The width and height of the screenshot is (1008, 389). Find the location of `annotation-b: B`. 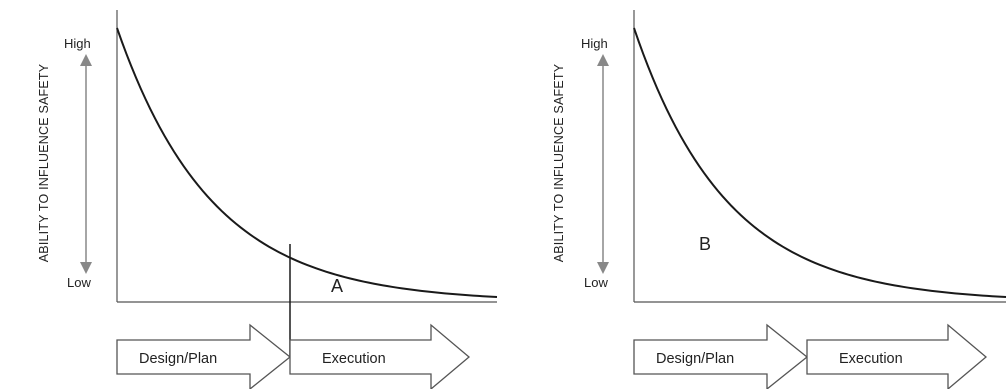

annotation-b: B is located at coordinates (705, 244).